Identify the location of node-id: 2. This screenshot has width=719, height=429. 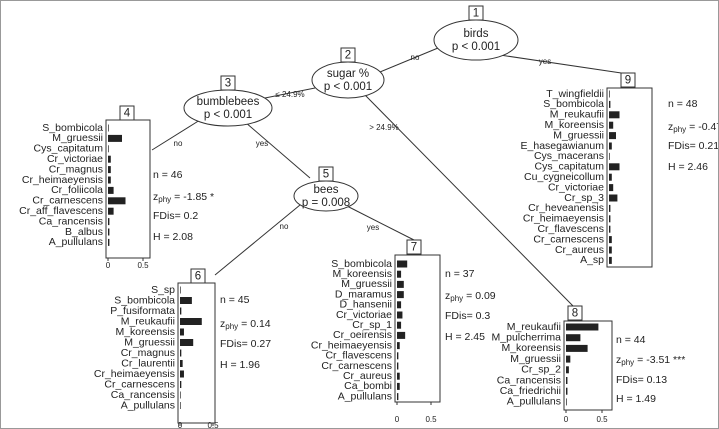
(348, 56).